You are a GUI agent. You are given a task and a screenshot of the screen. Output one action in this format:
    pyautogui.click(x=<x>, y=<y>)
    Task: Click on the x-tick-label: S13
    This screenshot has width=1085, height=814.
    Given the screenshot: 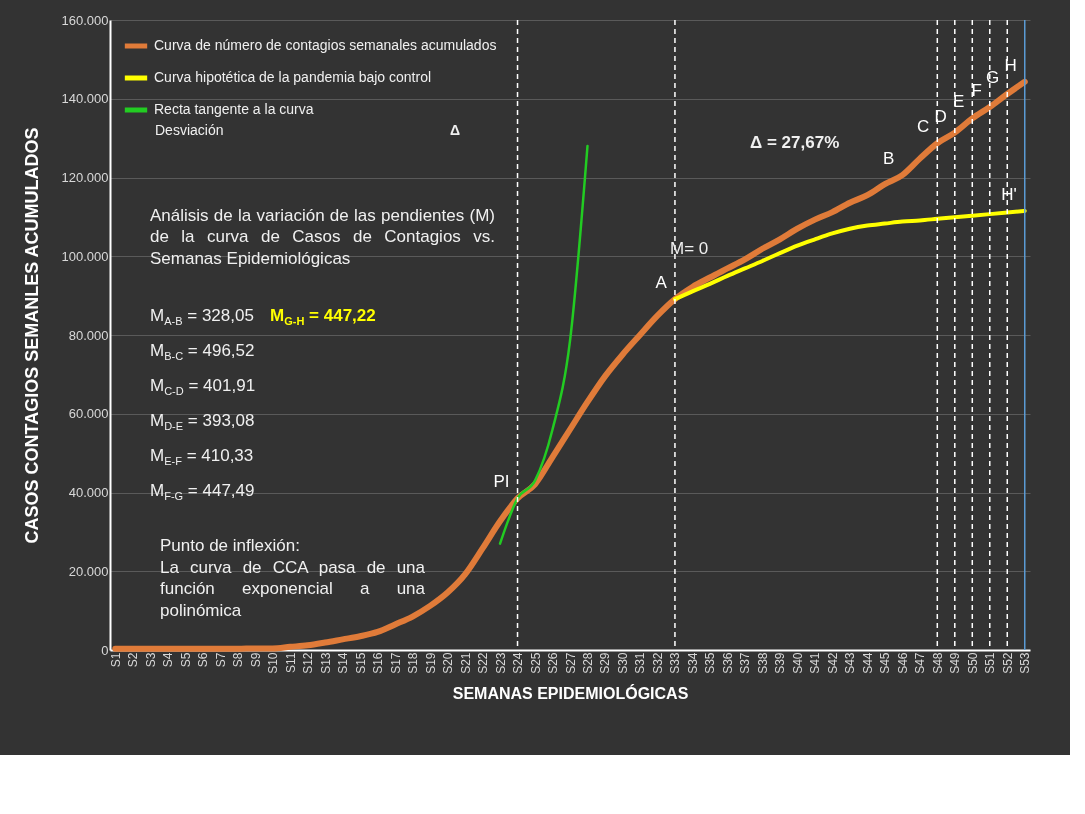 What is the action you would take?
    pyautogui.click(x=325, y=663)
    